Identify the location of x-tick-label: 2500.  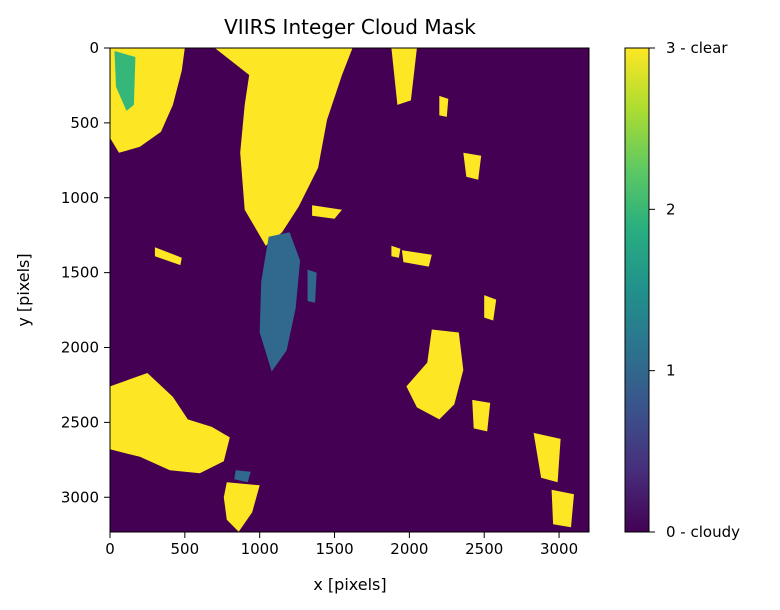
(484, 549).